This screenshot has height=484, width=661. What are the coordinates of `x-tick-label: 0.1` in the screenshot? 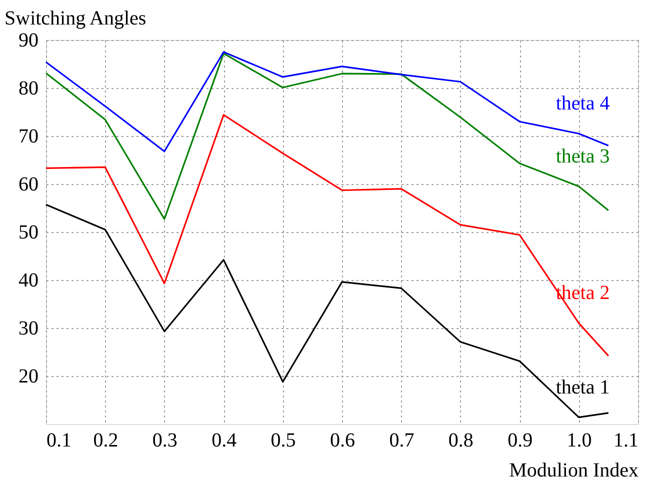 It's located at (59, 441).